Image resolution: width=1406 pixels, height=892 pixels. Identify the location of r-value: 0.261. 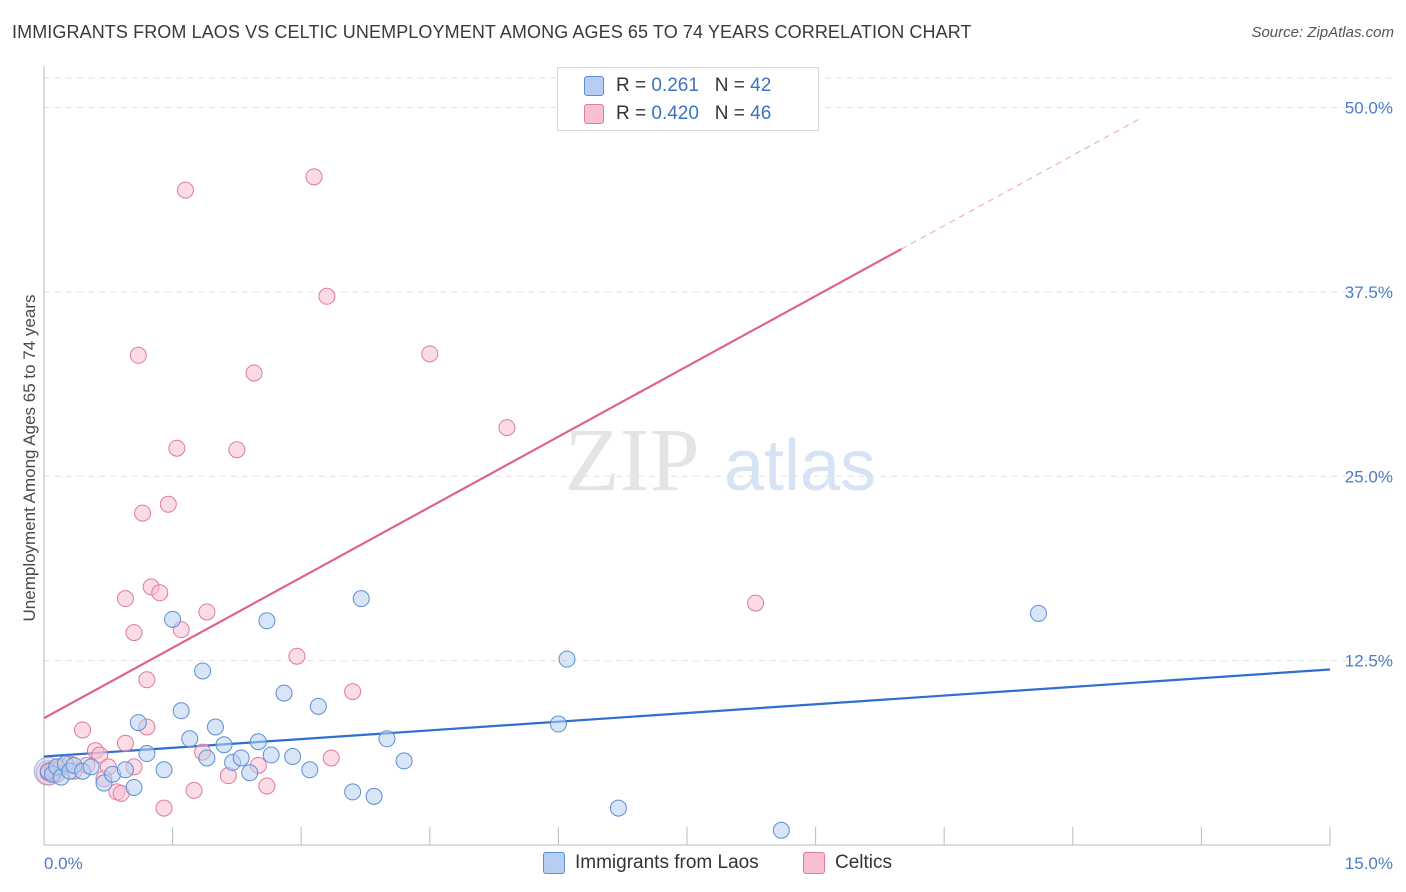
(675, 85).